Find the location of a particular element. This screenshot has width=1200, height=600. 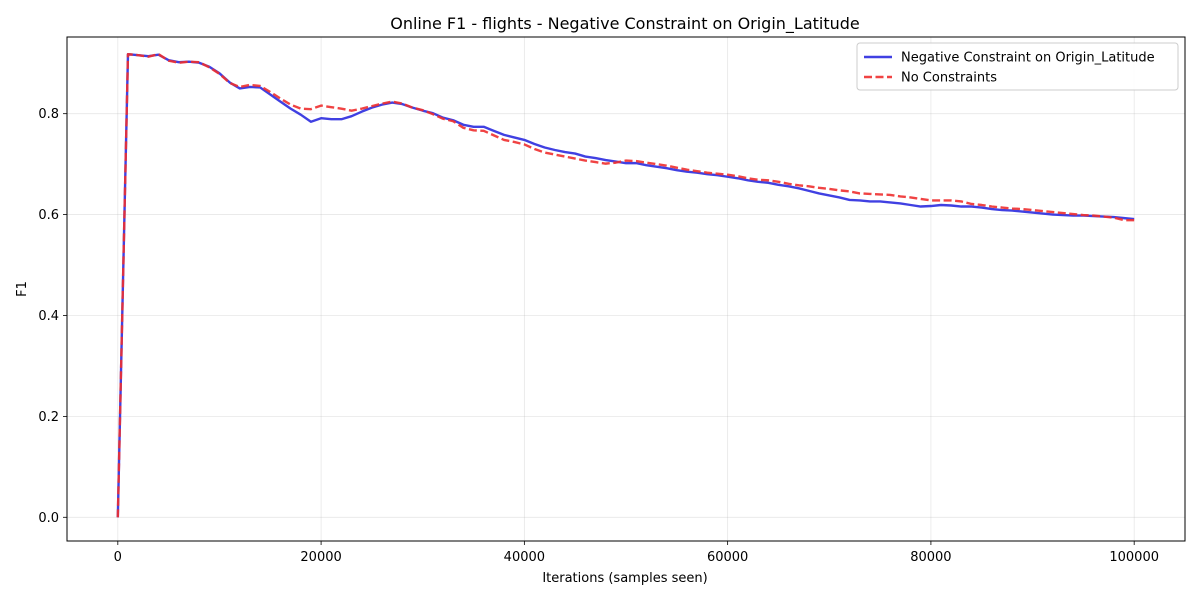

y-tick-label: 0.4 is located at coordinates (48, 316).